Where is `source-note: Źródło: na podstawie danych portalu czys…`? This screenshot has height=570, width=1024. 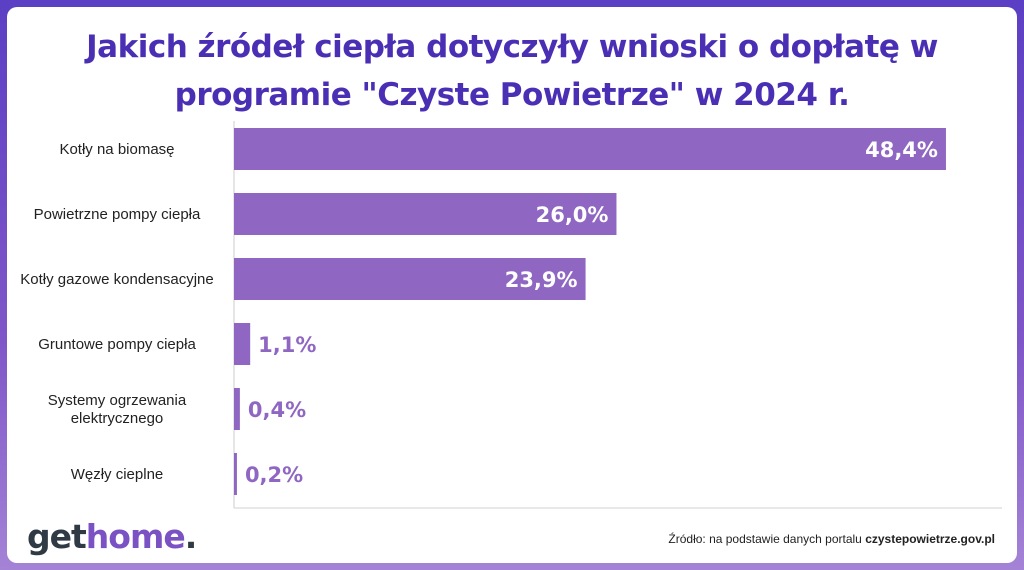
source-note: Źródło: na podstawie danych portalu czys… is located at coordinates (831, 539).